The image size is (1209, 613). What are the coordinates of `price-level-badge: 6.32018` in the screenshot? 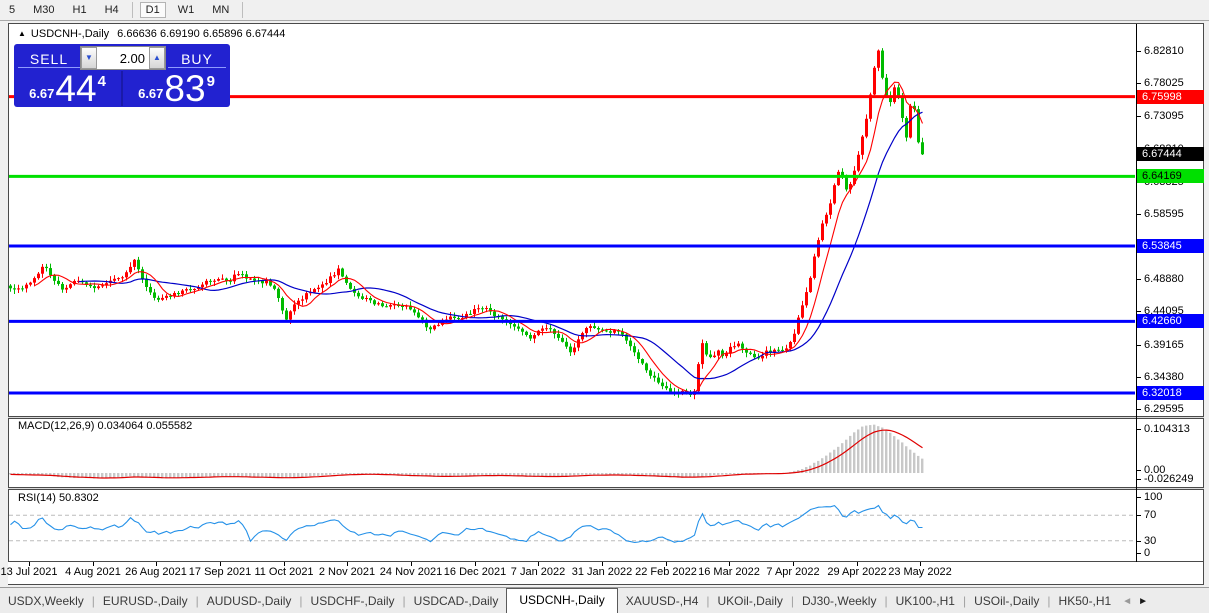 It's located at (1170, 393).